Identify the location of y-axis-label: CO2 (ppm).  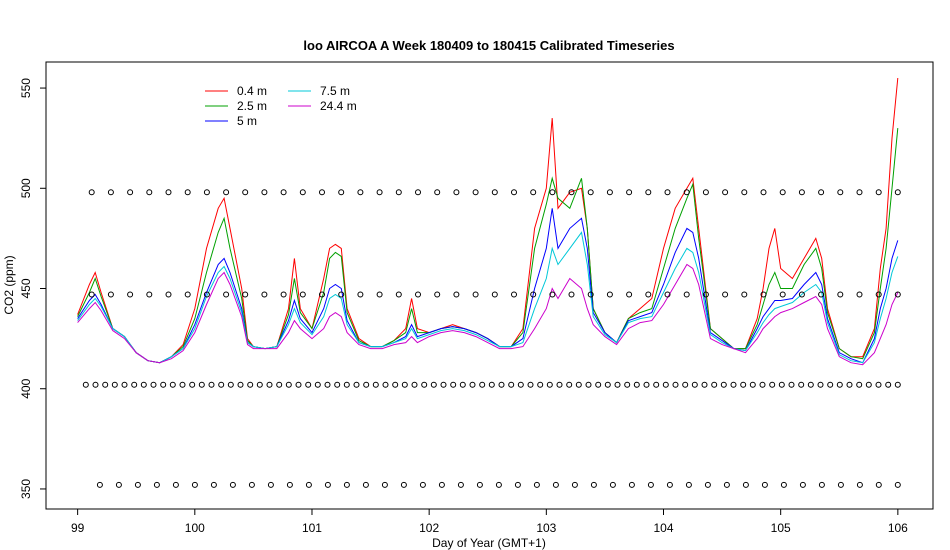
(9, 284).